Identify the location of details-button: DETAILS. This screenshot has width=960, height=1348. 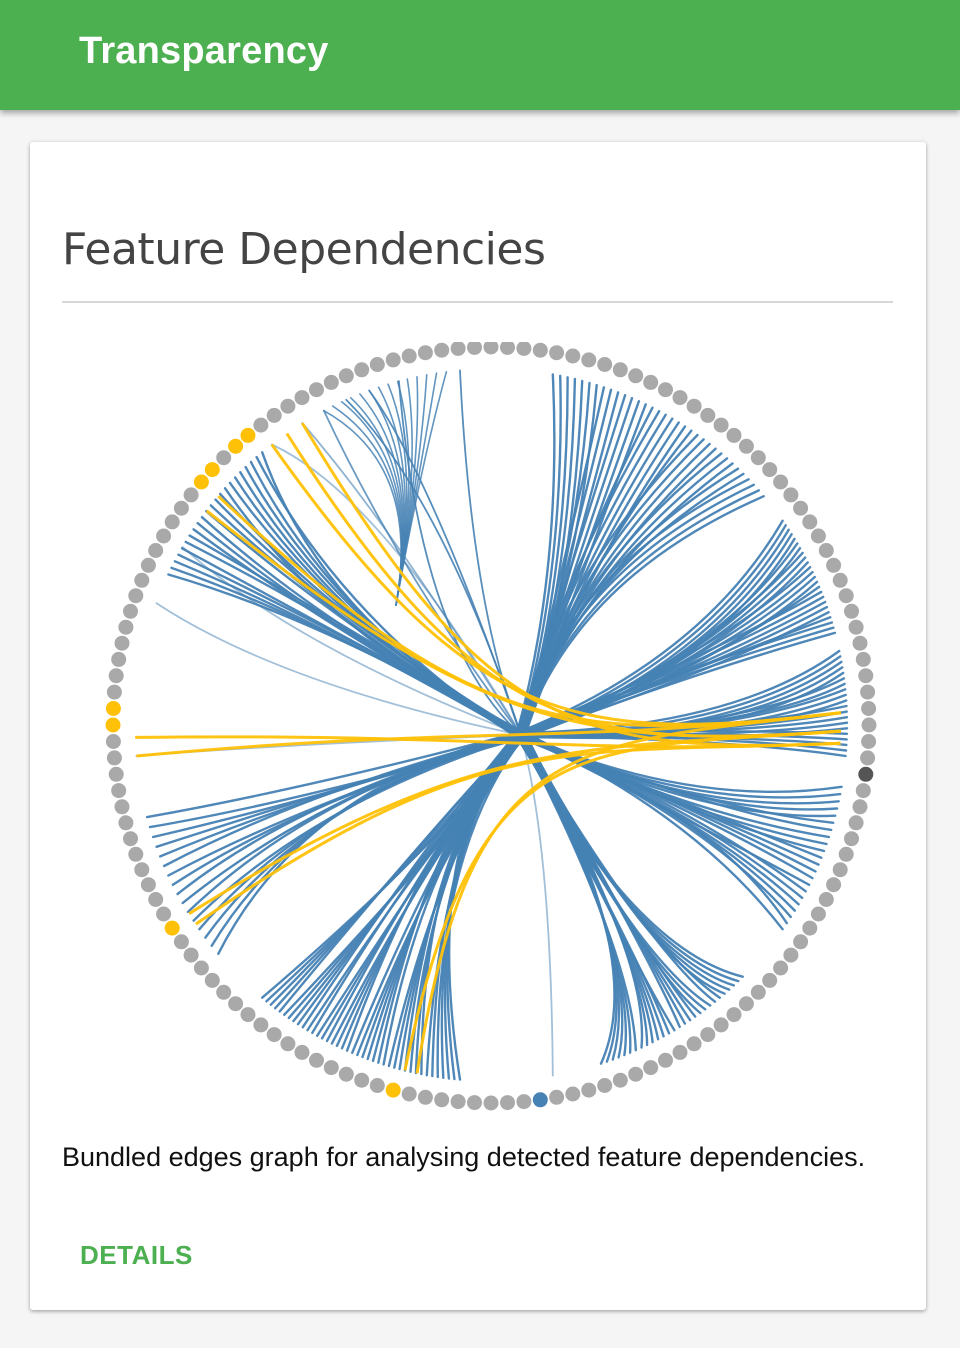
(136, 1255).